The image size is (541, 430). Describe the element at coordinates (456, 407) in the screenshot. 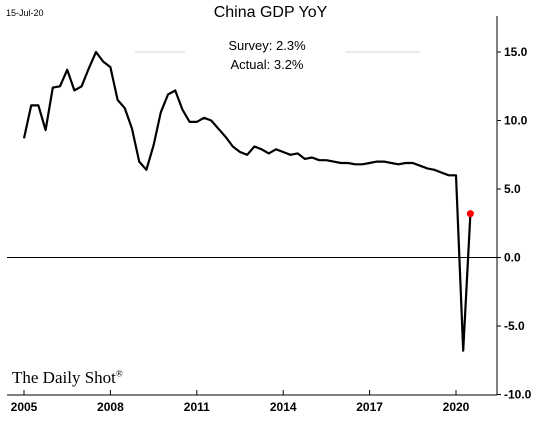

I see `x-tick-label: 2020` at that location.